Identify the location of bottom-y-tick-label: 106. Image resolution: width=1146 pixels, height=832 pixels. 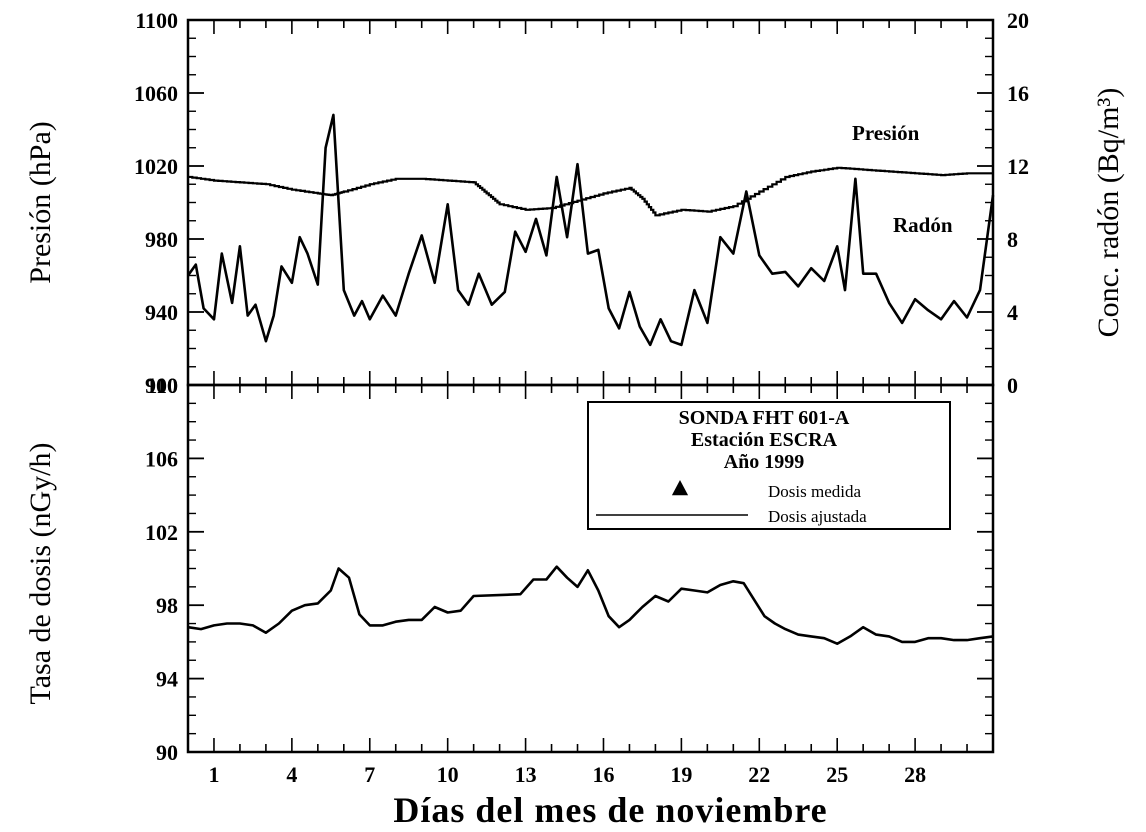
(161, 458).